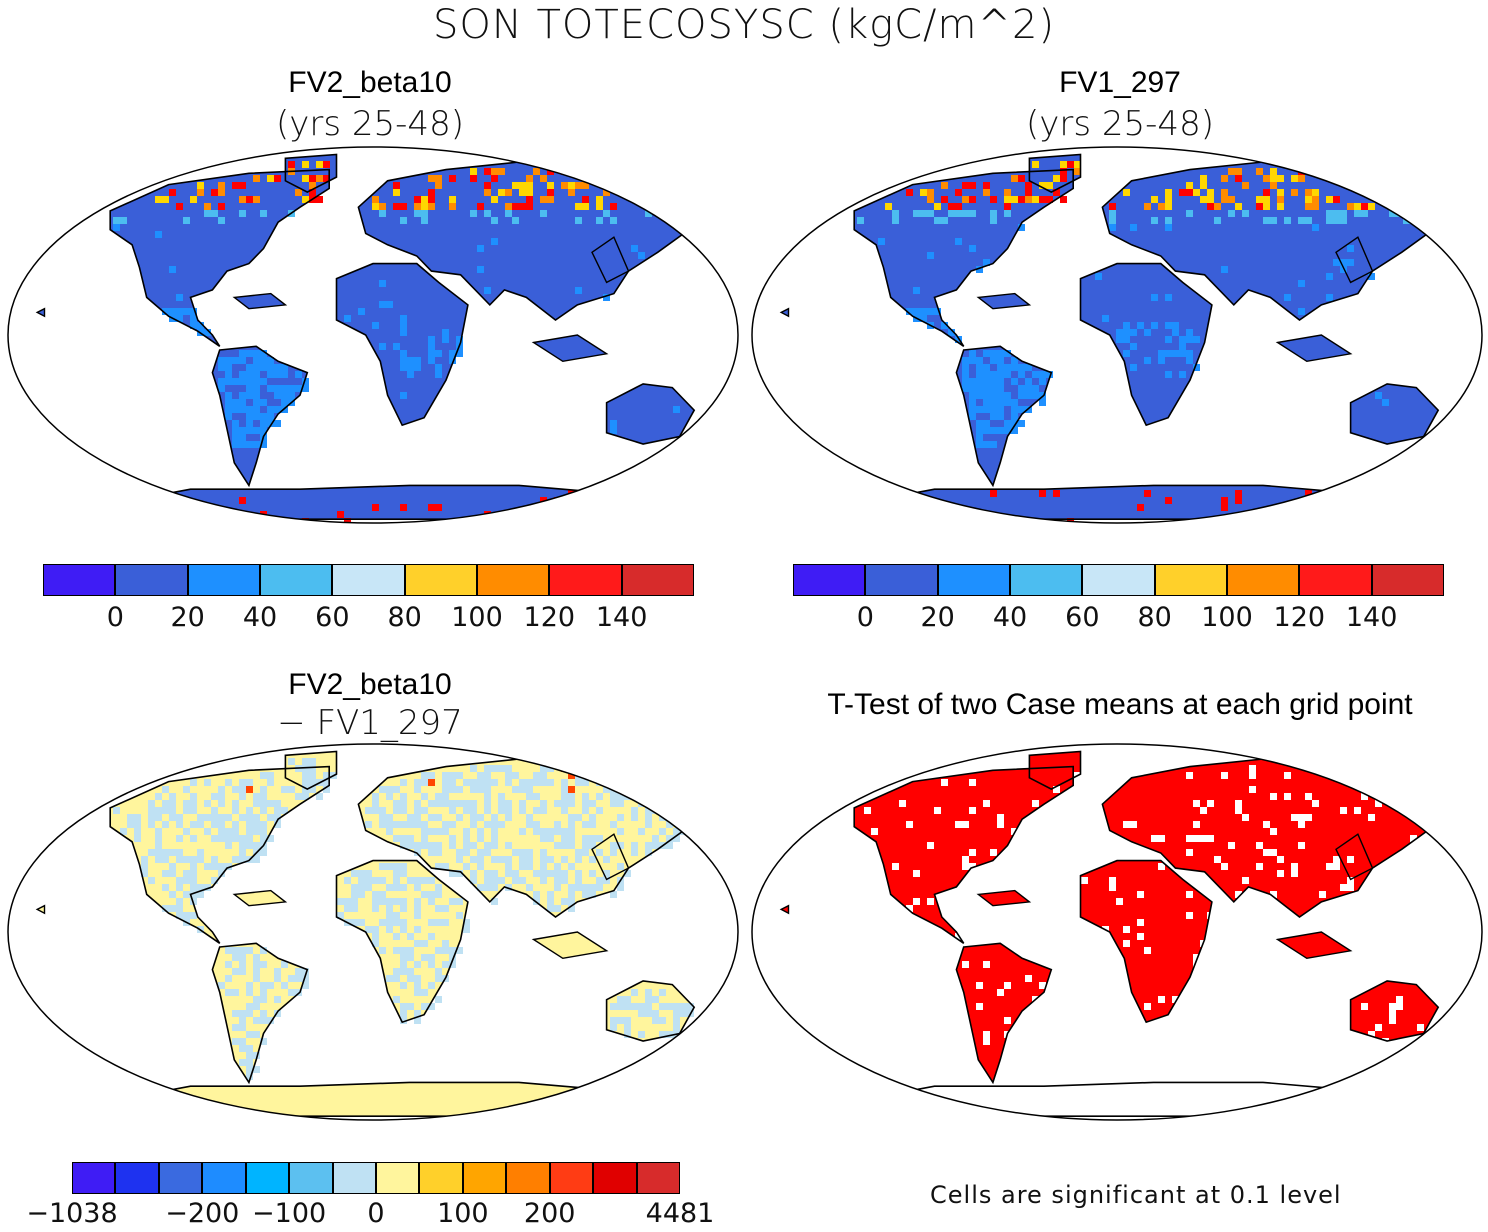 The width and height of the screenshot is (1488, 1232). Describe the element at coordinates (1055, 770) in the screenshot. I see `landmass-greenland` at that location.